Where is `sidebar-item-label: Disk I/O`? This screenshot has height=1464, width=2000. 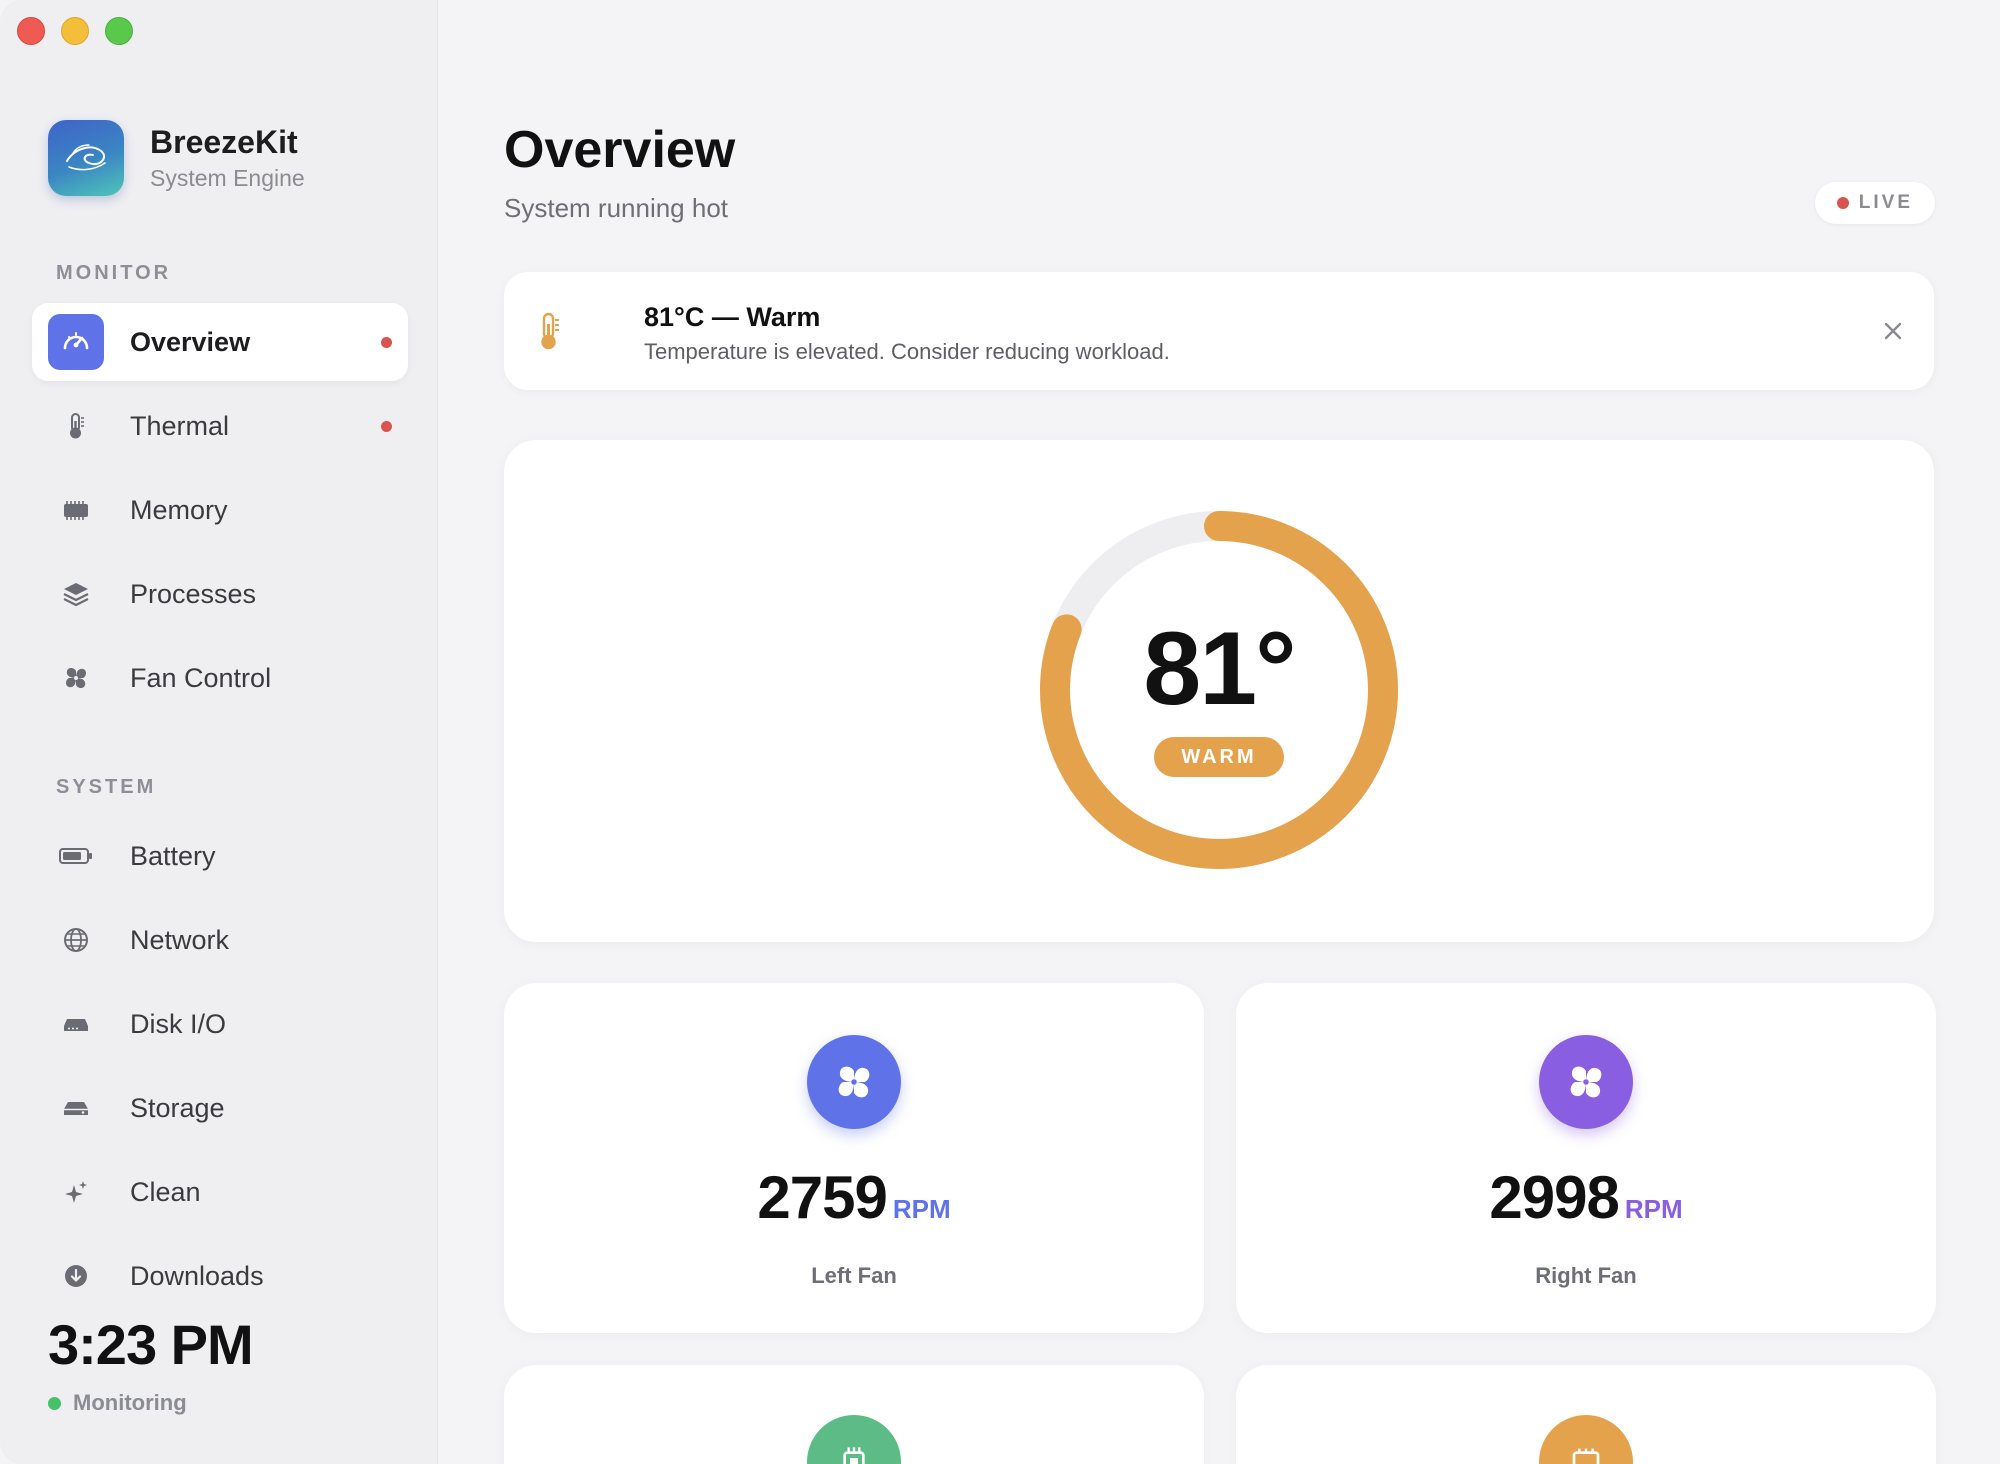 sidebar-item-label: Disk I/O is located at coordinates (178, 1023).